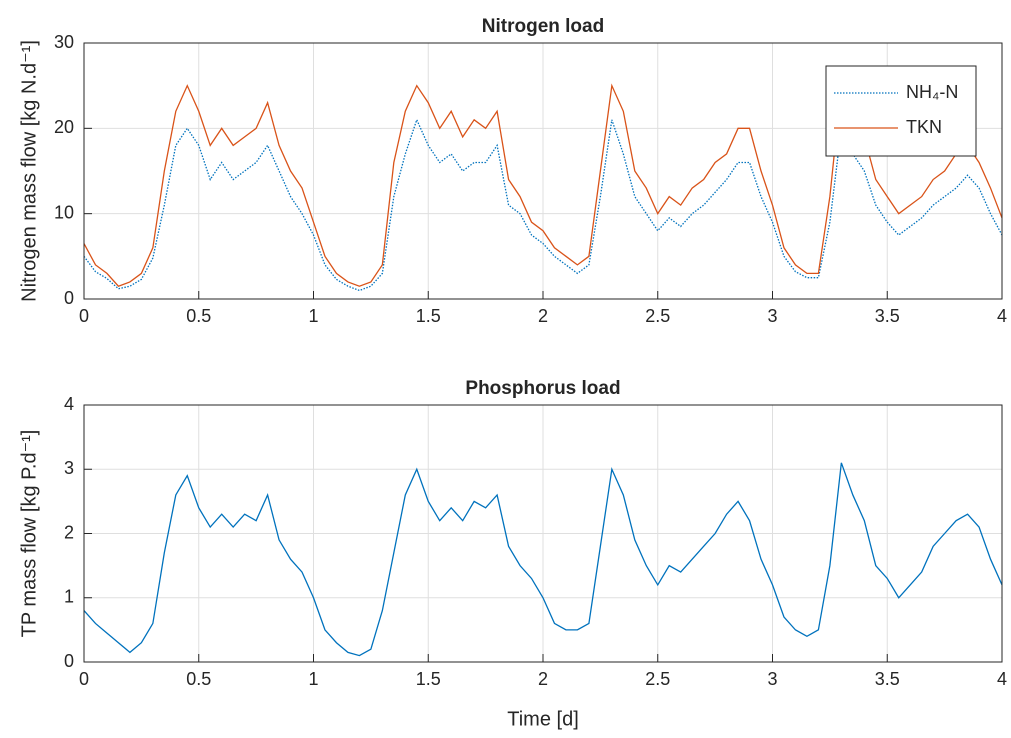  I want to click on legend-label: TKN, so click(924, 127).